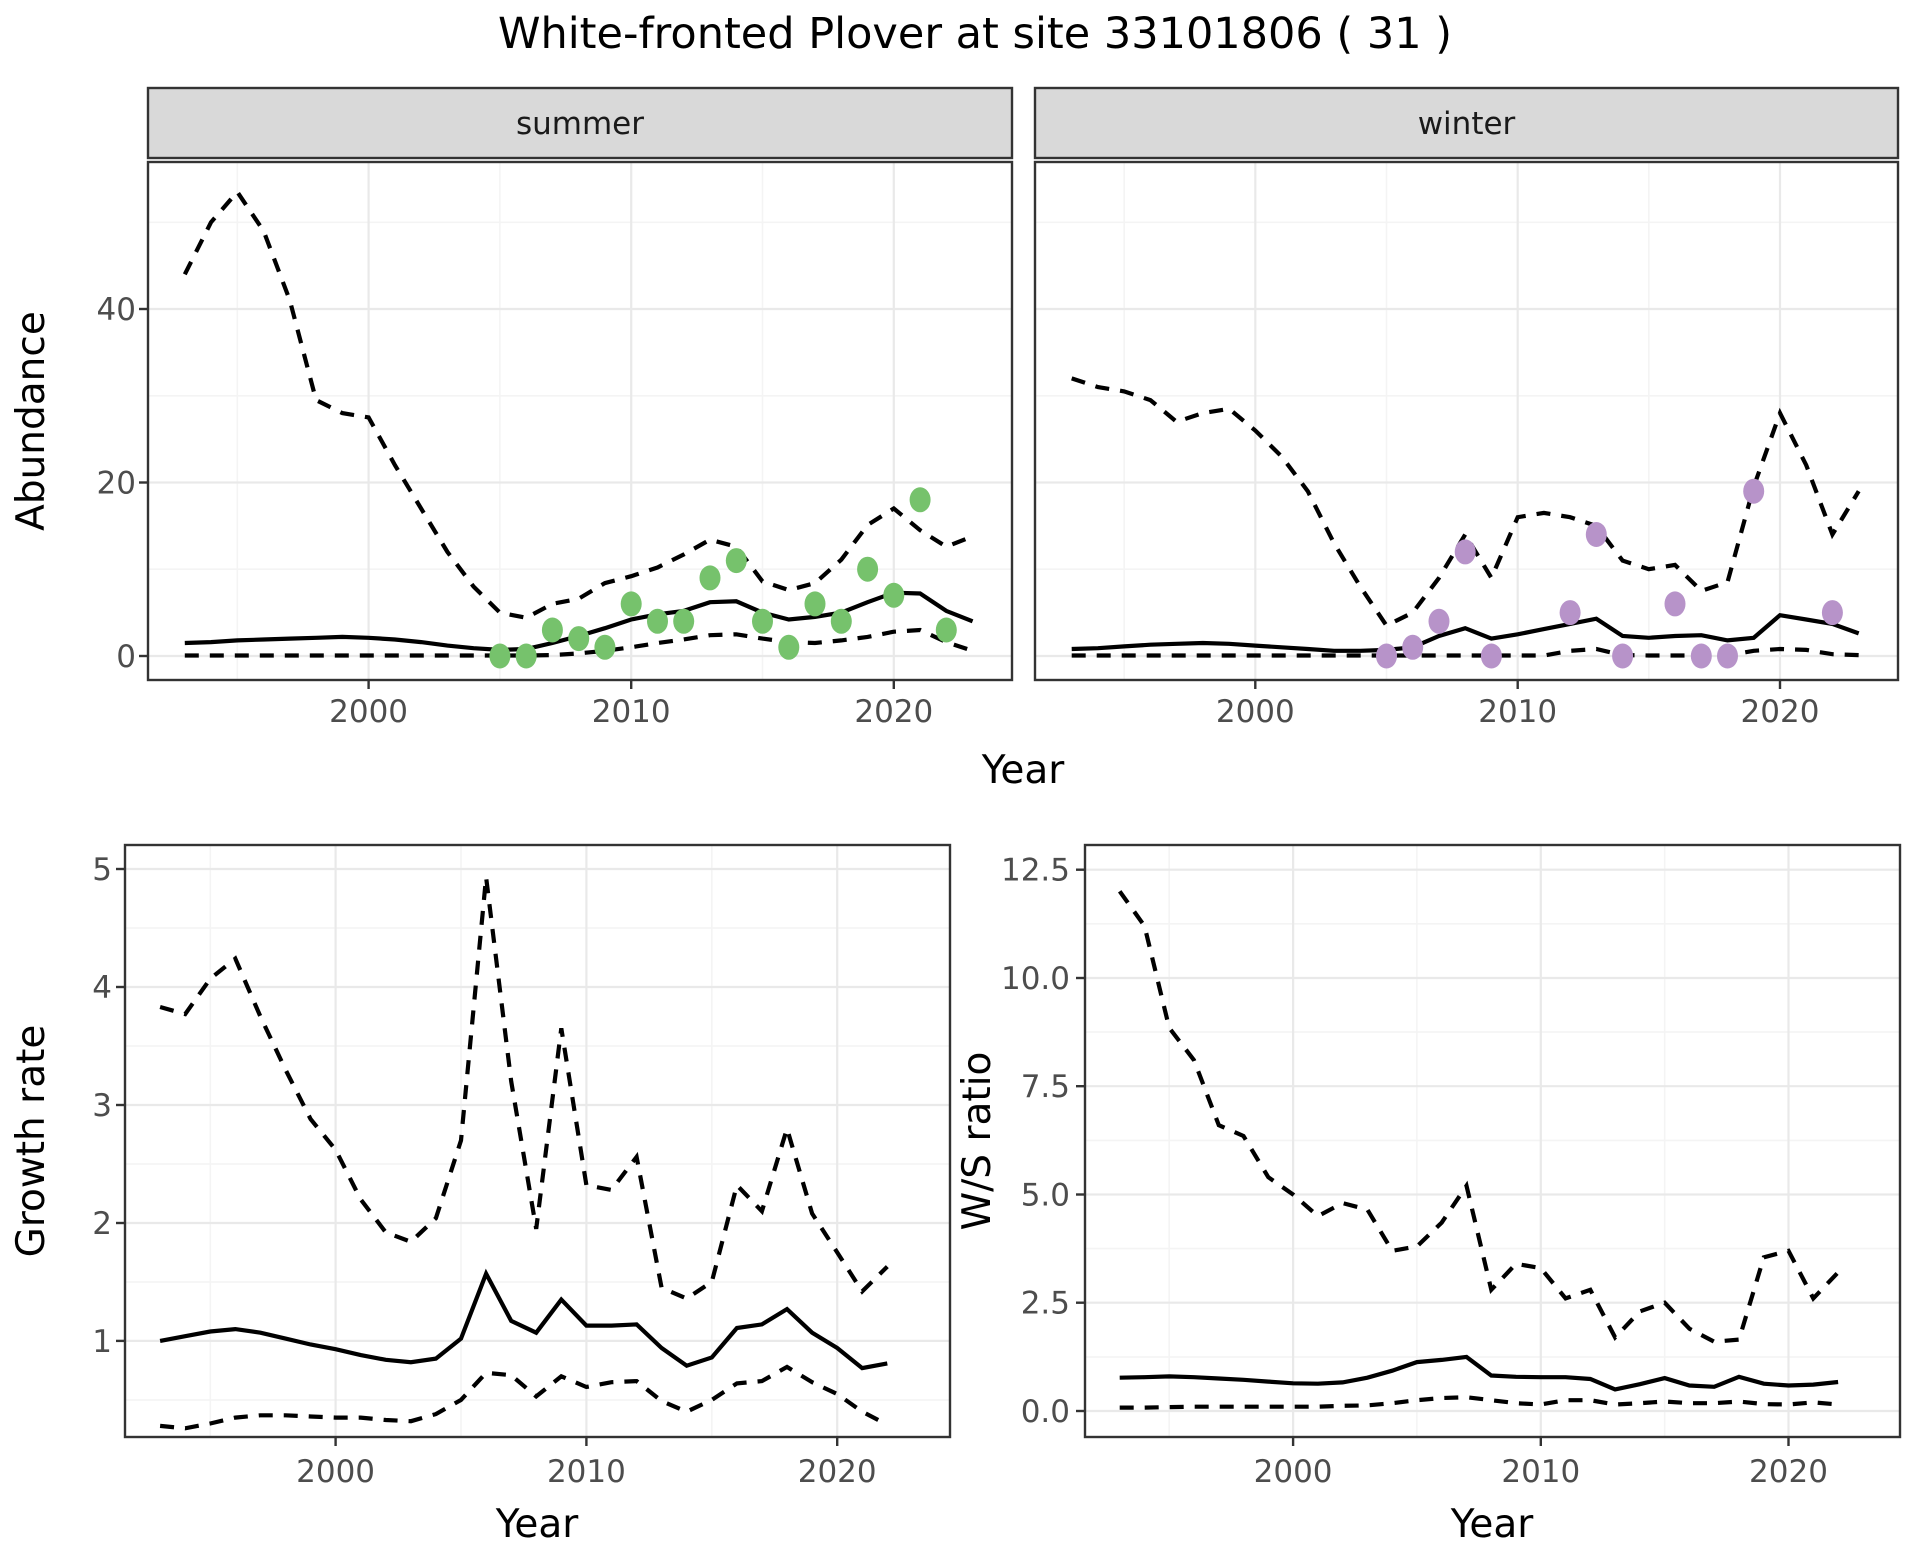  I want to click on y-tick-label: 1, so click(102, 1342).